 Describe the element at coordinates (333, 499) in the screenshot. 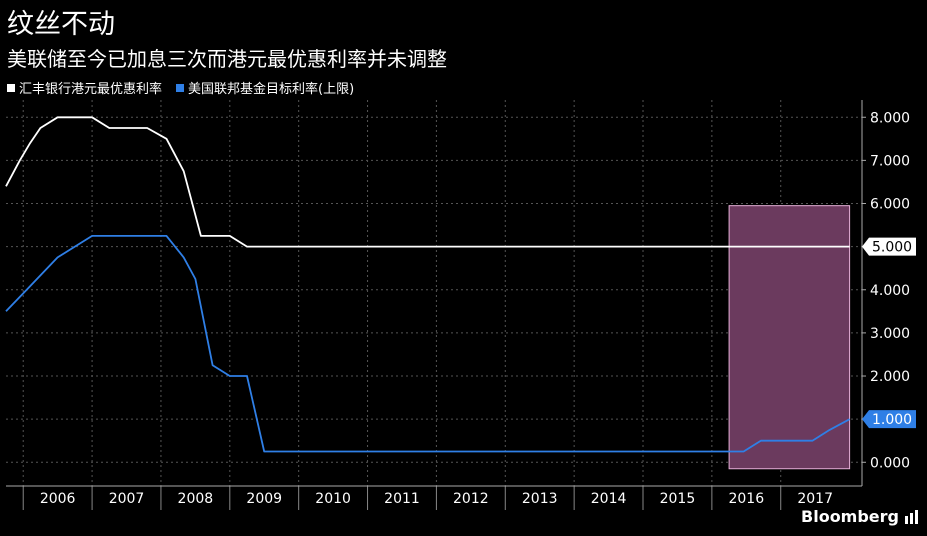

I see `x-tick-label: 2010` at that location.